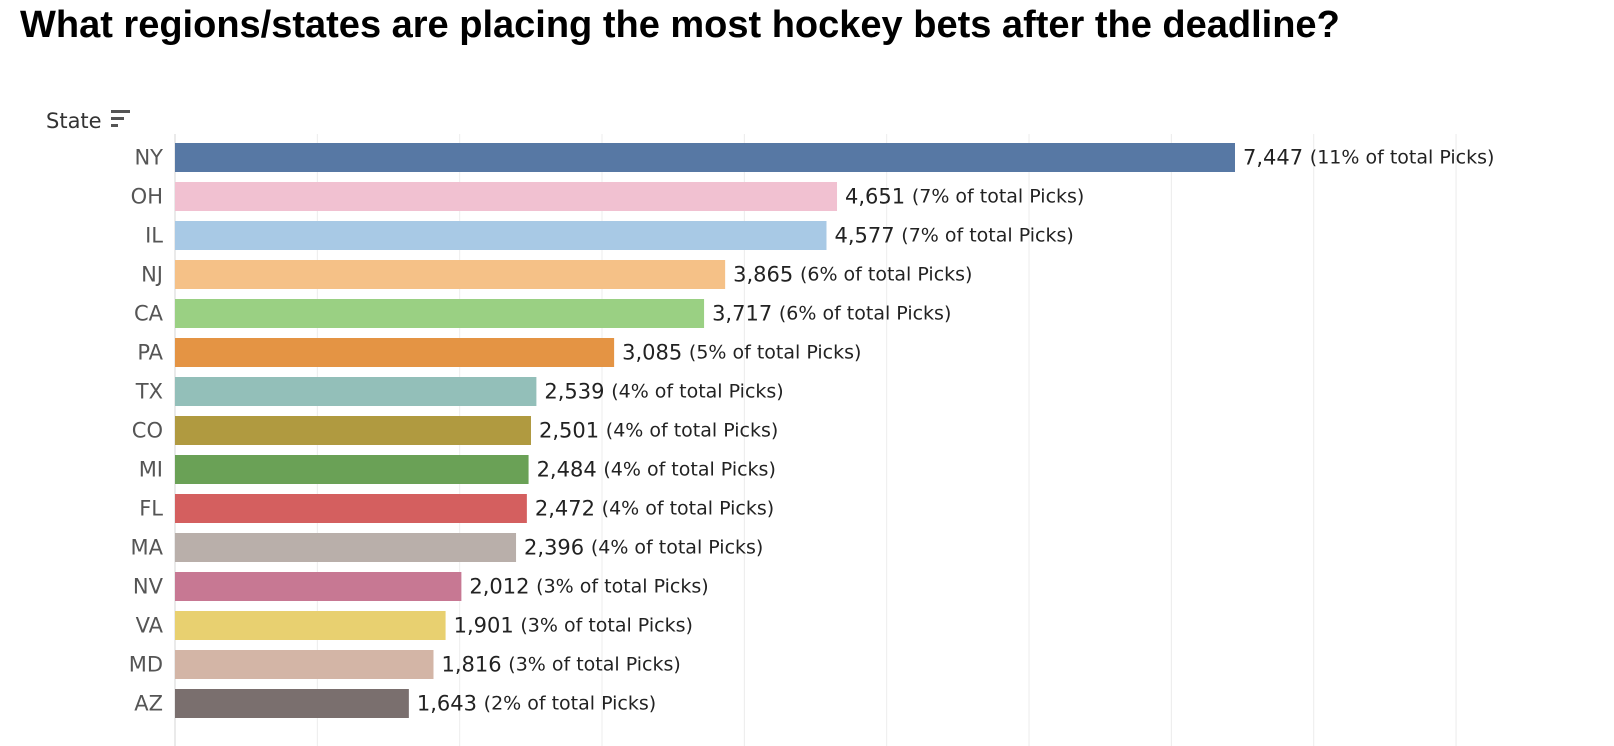 The height and width of the screenshot is (746, 1614). What do you see at coordinates (292, 703) in the screenshot?
I see `bar-az` at bounding box center [292, 703].